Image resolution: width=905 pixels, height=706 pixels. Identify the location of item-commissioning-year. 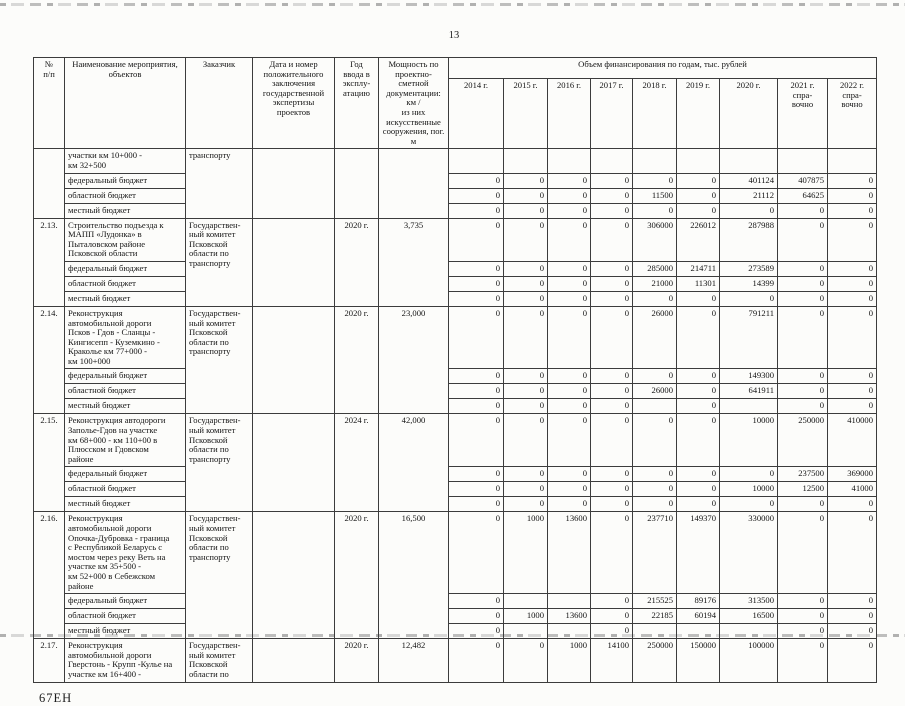
(356, 183).